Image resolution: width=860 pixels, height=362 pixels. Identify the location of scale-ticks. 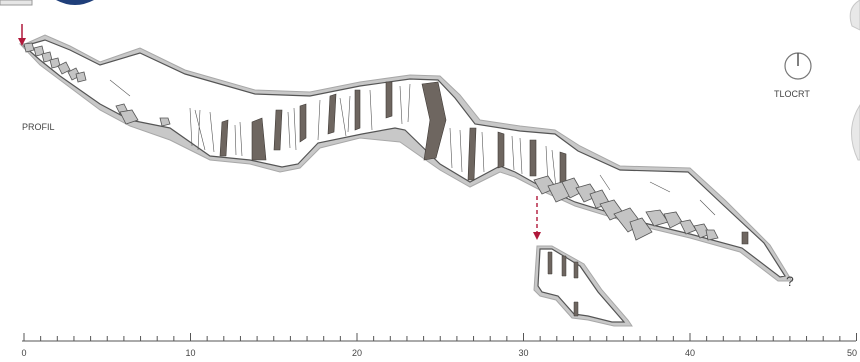
(440, 337).